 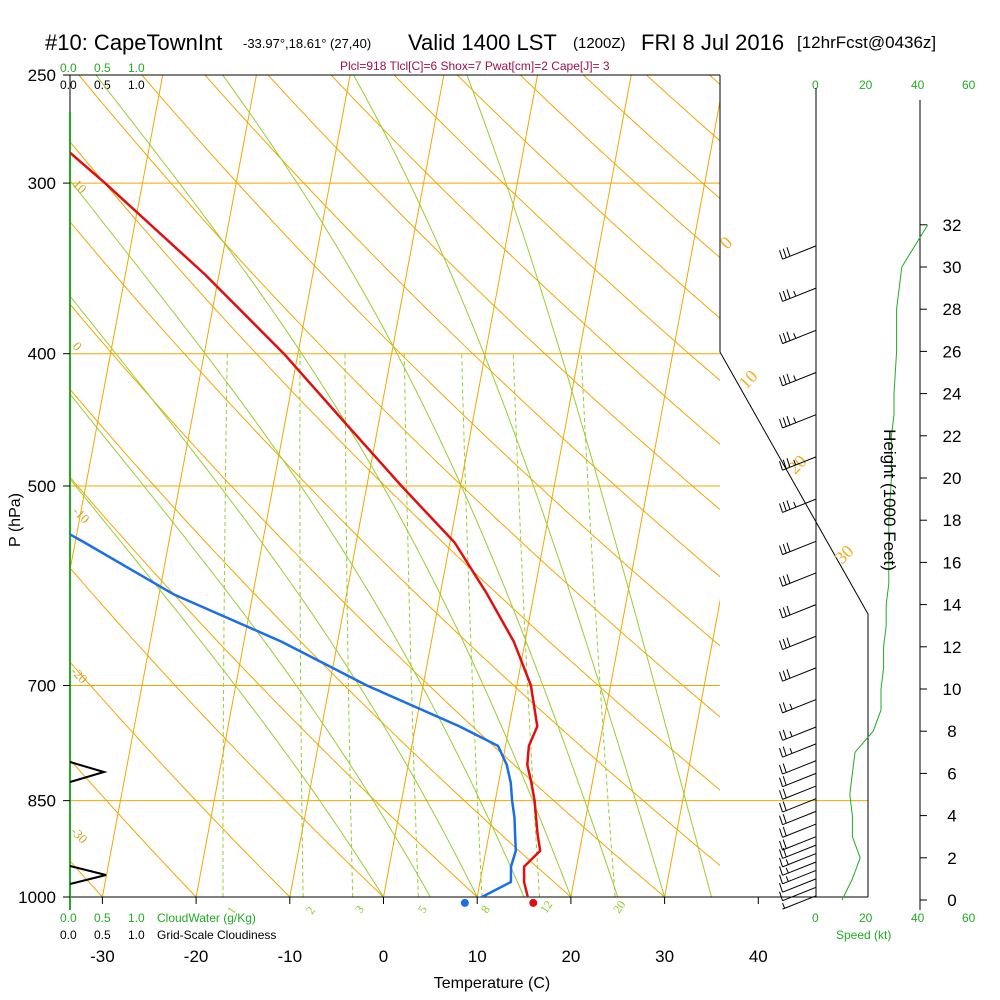 I want to click on height-tick-label: 0, so click(x=951, y=900).